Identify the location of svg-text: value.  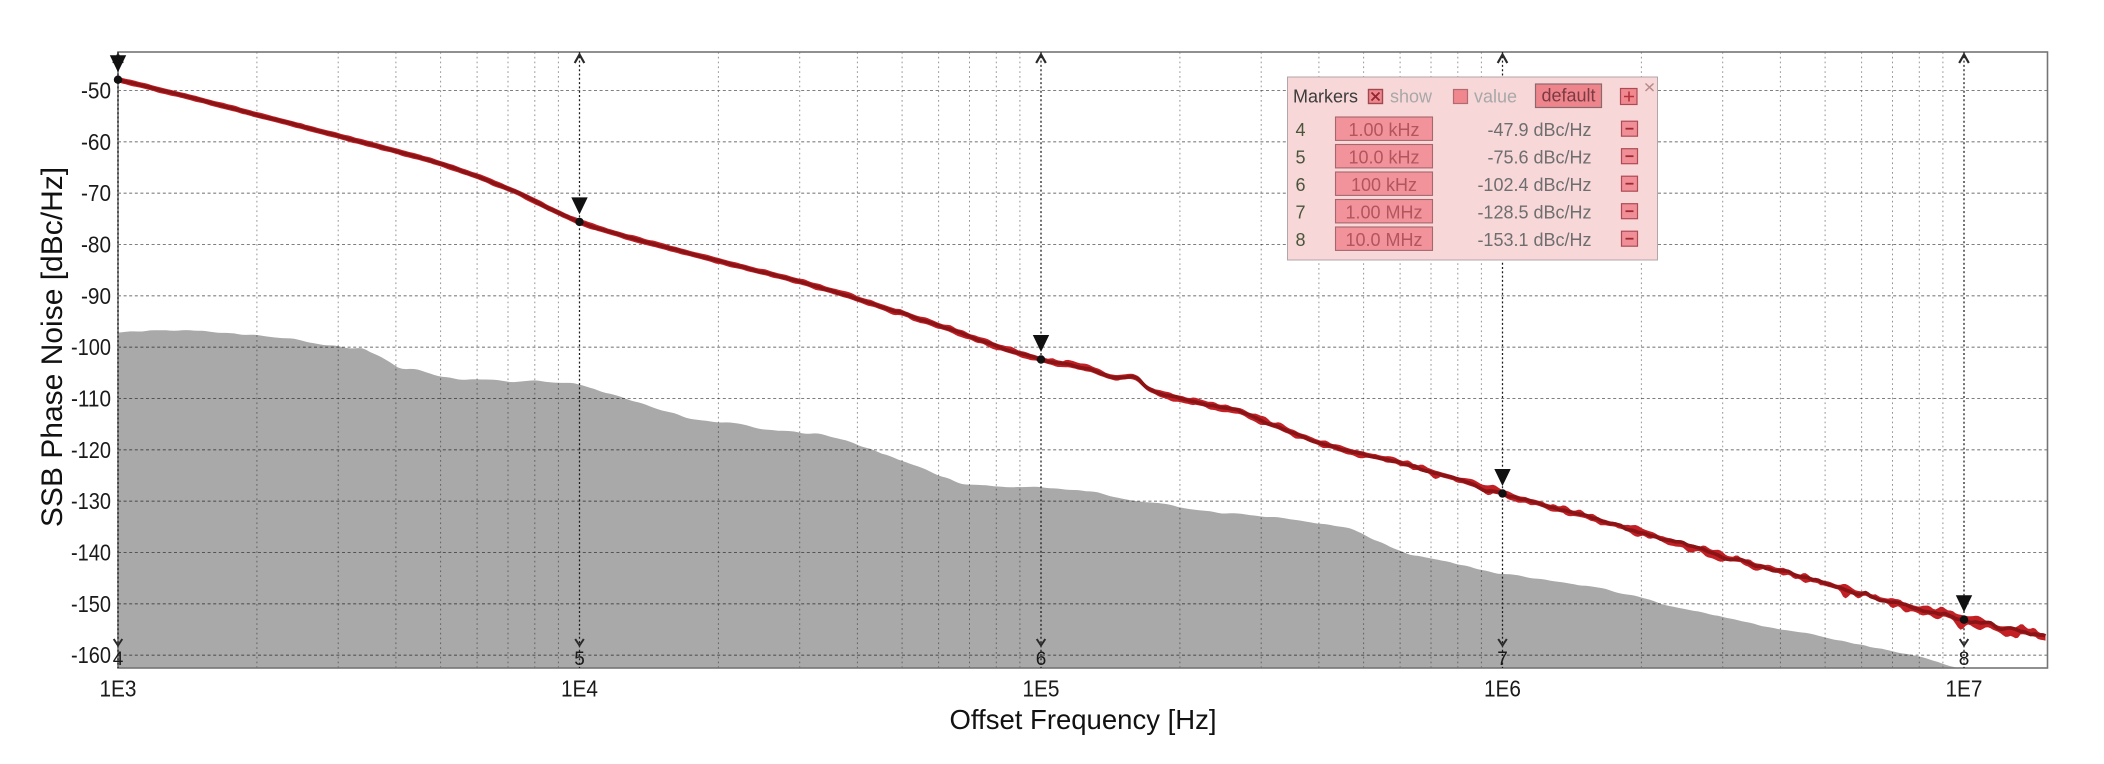
(1495, 97).